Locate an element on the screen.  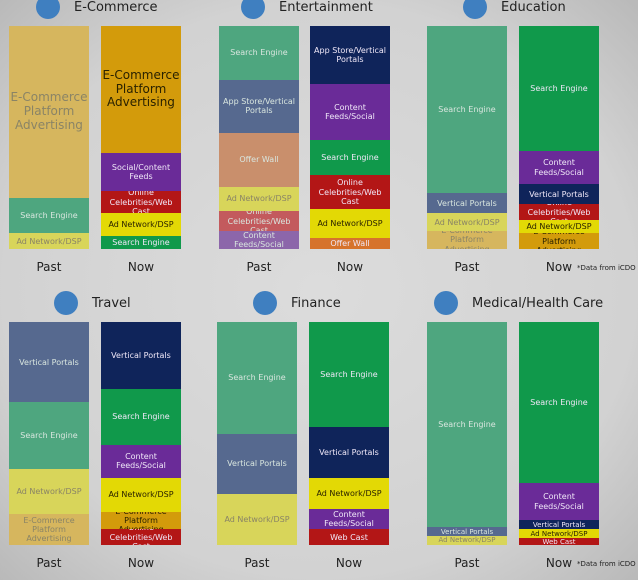
panel-header-travel: Travel is located at coordinates (92, 303).